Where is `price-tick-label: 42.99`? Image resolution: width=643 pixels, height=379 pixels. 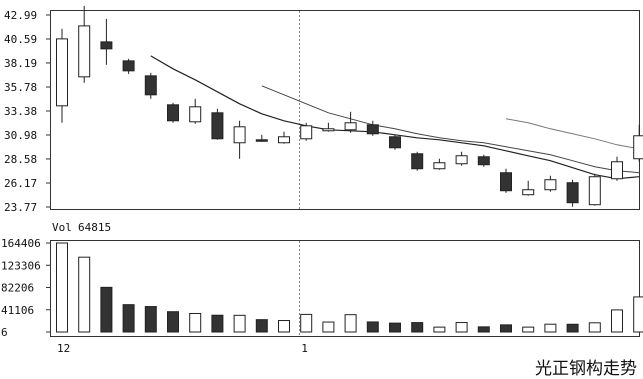
price-tick-label: 42.99 is located at coordinates (20, 15).